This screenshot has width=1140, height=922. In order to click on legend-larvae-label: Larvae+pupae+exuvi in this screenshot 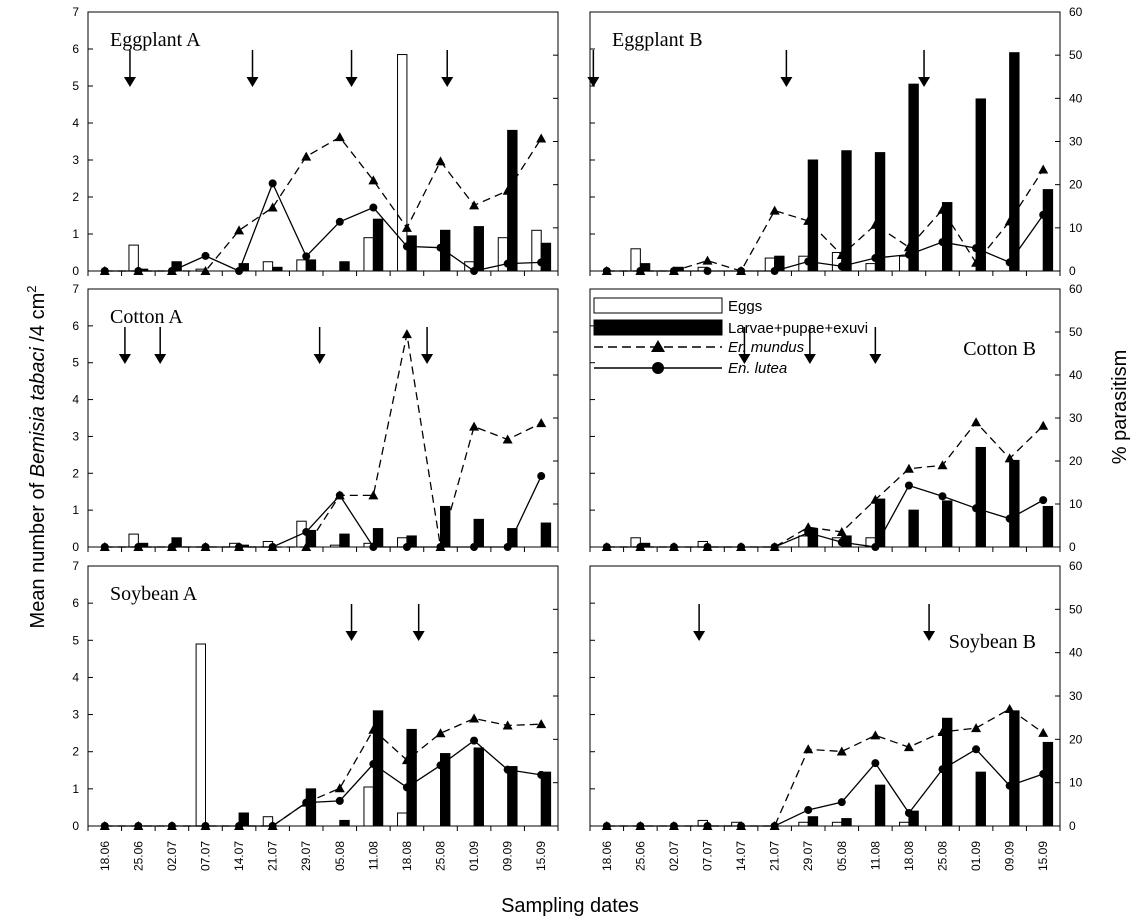, I will do `click(798, 328)`.